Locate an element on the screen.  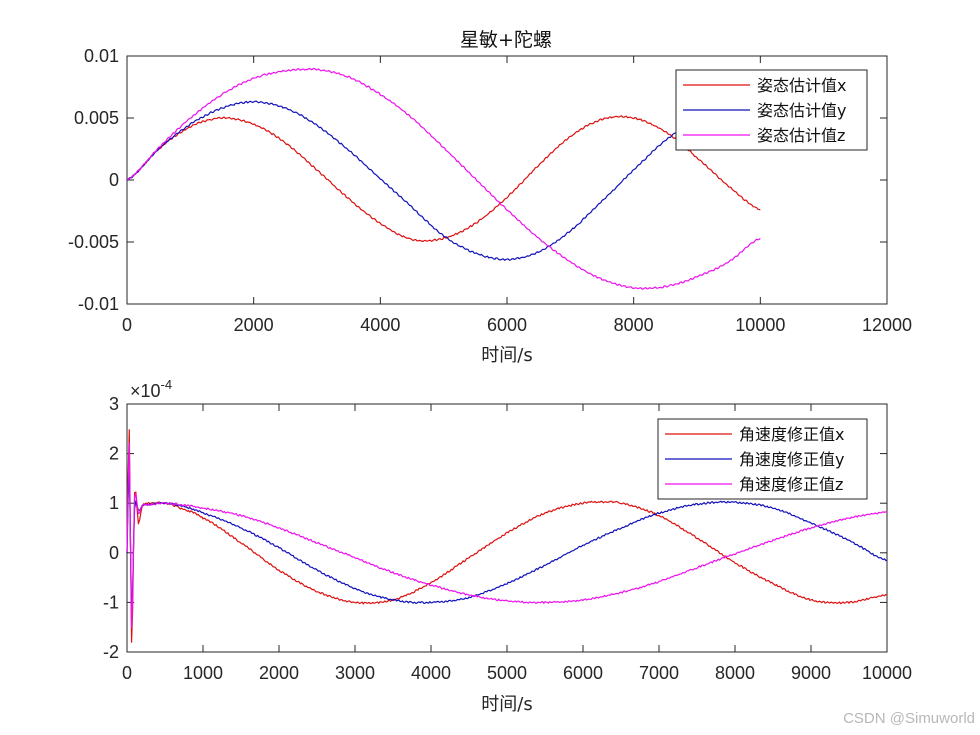
y-tick-label: -1 is located at coordinates (111, 602).